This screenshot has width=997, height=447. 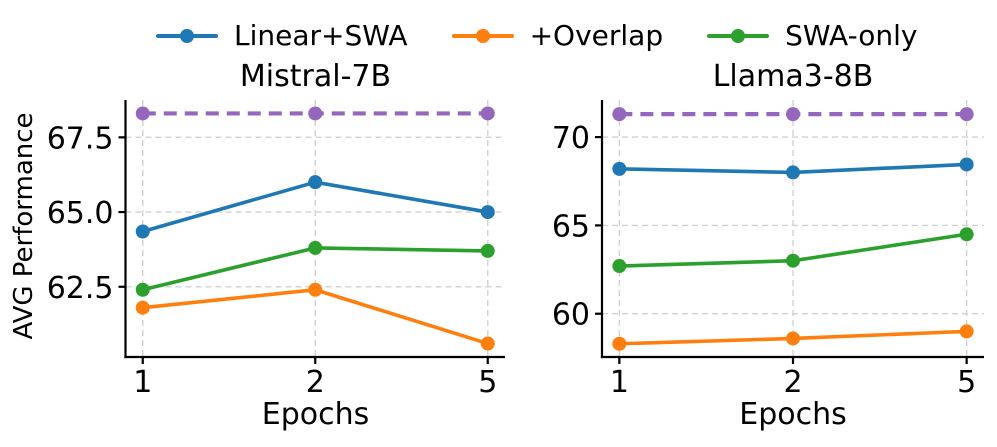 I want to click on legend-entry-linear-swa: Linear+SWA, so click(x=282, y=36).